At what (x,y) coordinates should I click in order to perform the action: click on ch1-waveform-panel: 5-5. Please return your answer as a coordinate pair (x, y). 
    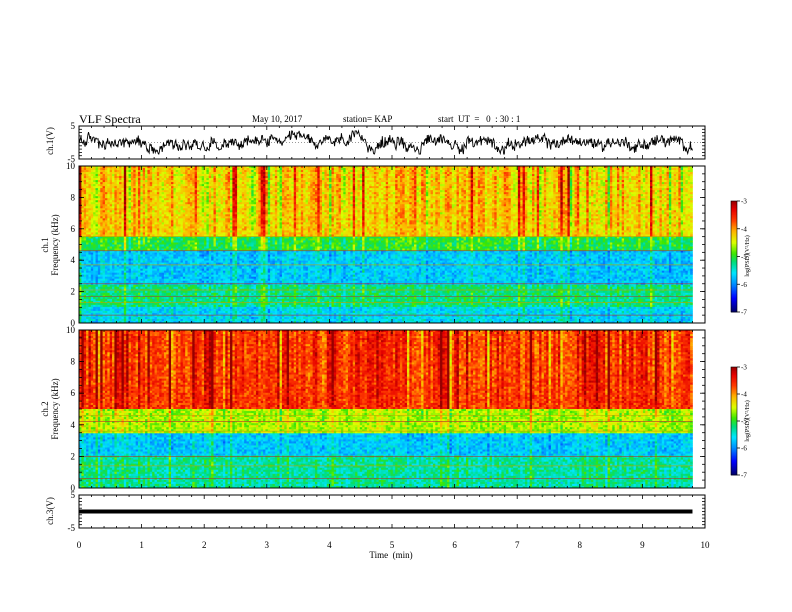
    Looking at the image, I should click on (387, 142).